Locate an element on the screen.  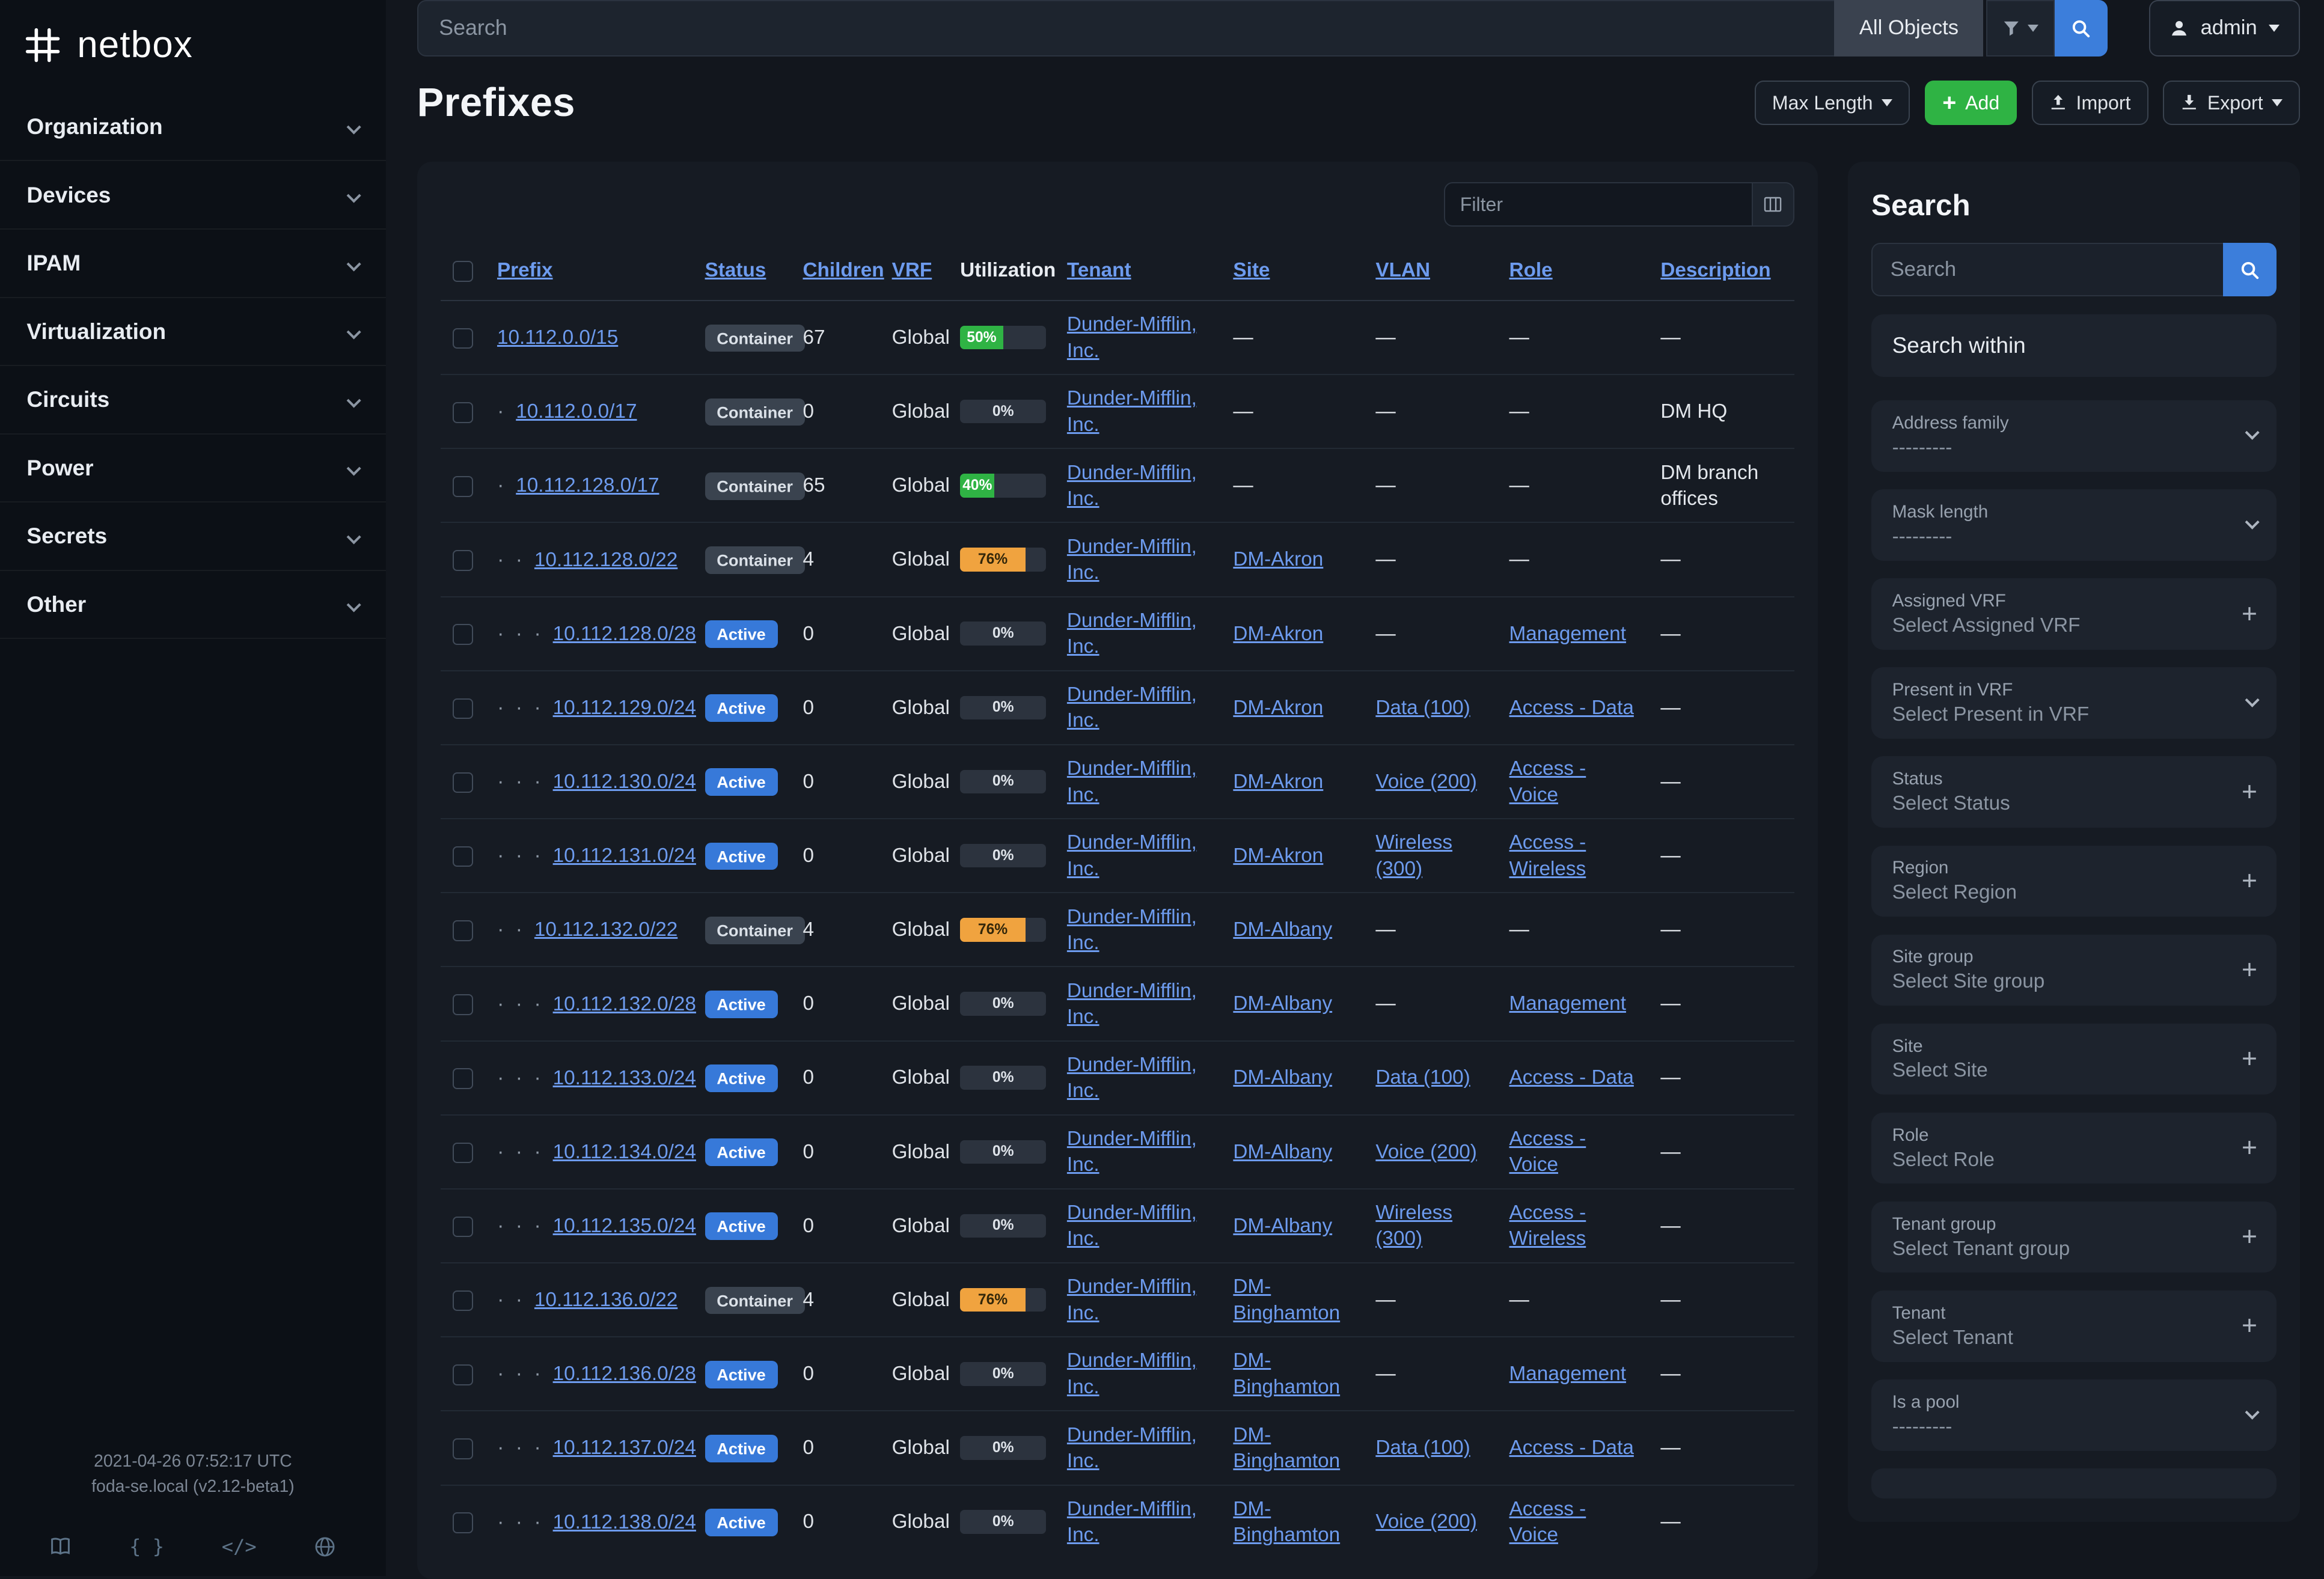
panel-search-button is located at coordinates (2250, 270).